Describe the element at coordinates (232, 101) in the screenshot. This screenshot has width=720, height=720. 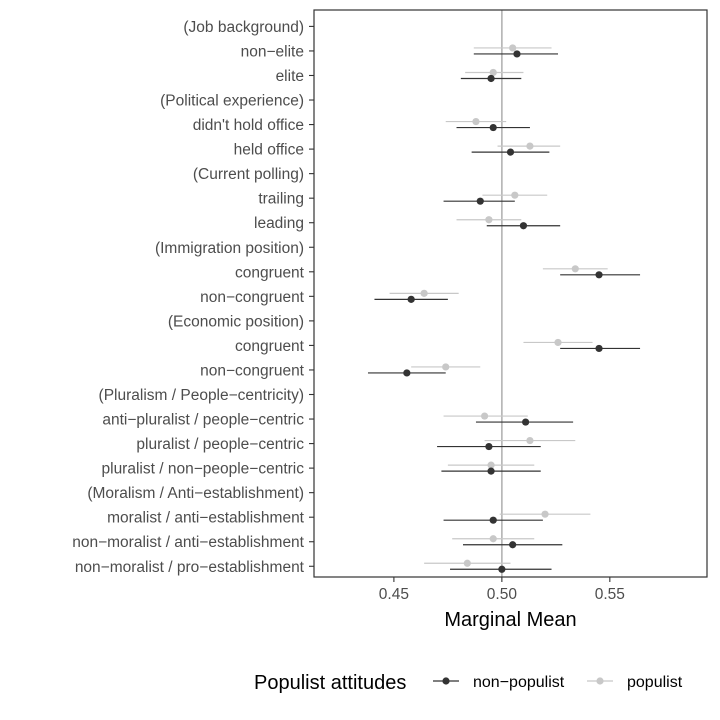
I see `y-tick-label: (Political experience)` at that location.